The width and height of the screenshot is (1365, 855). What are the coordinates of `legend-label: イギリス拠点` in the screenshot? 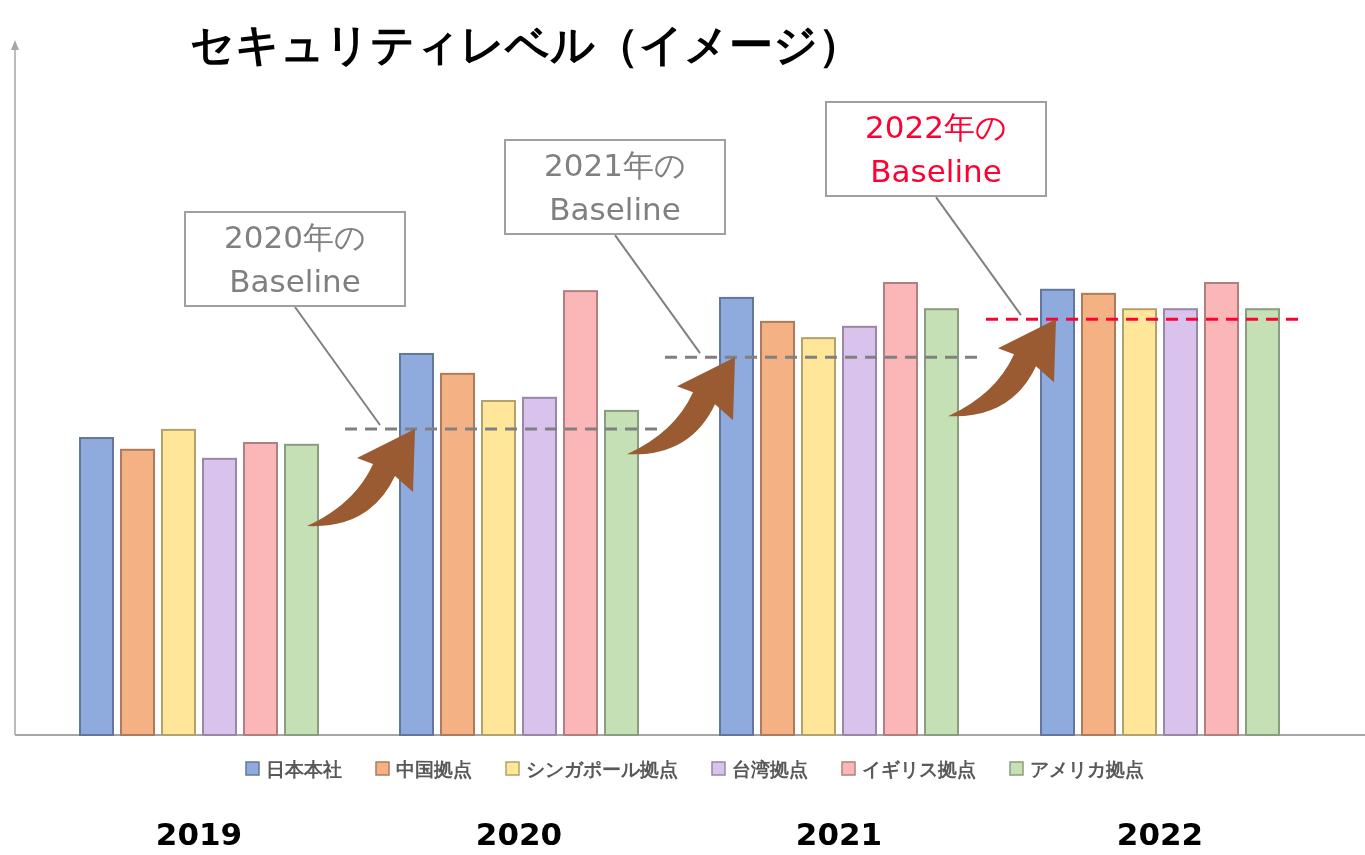 It's located at (919, 769).